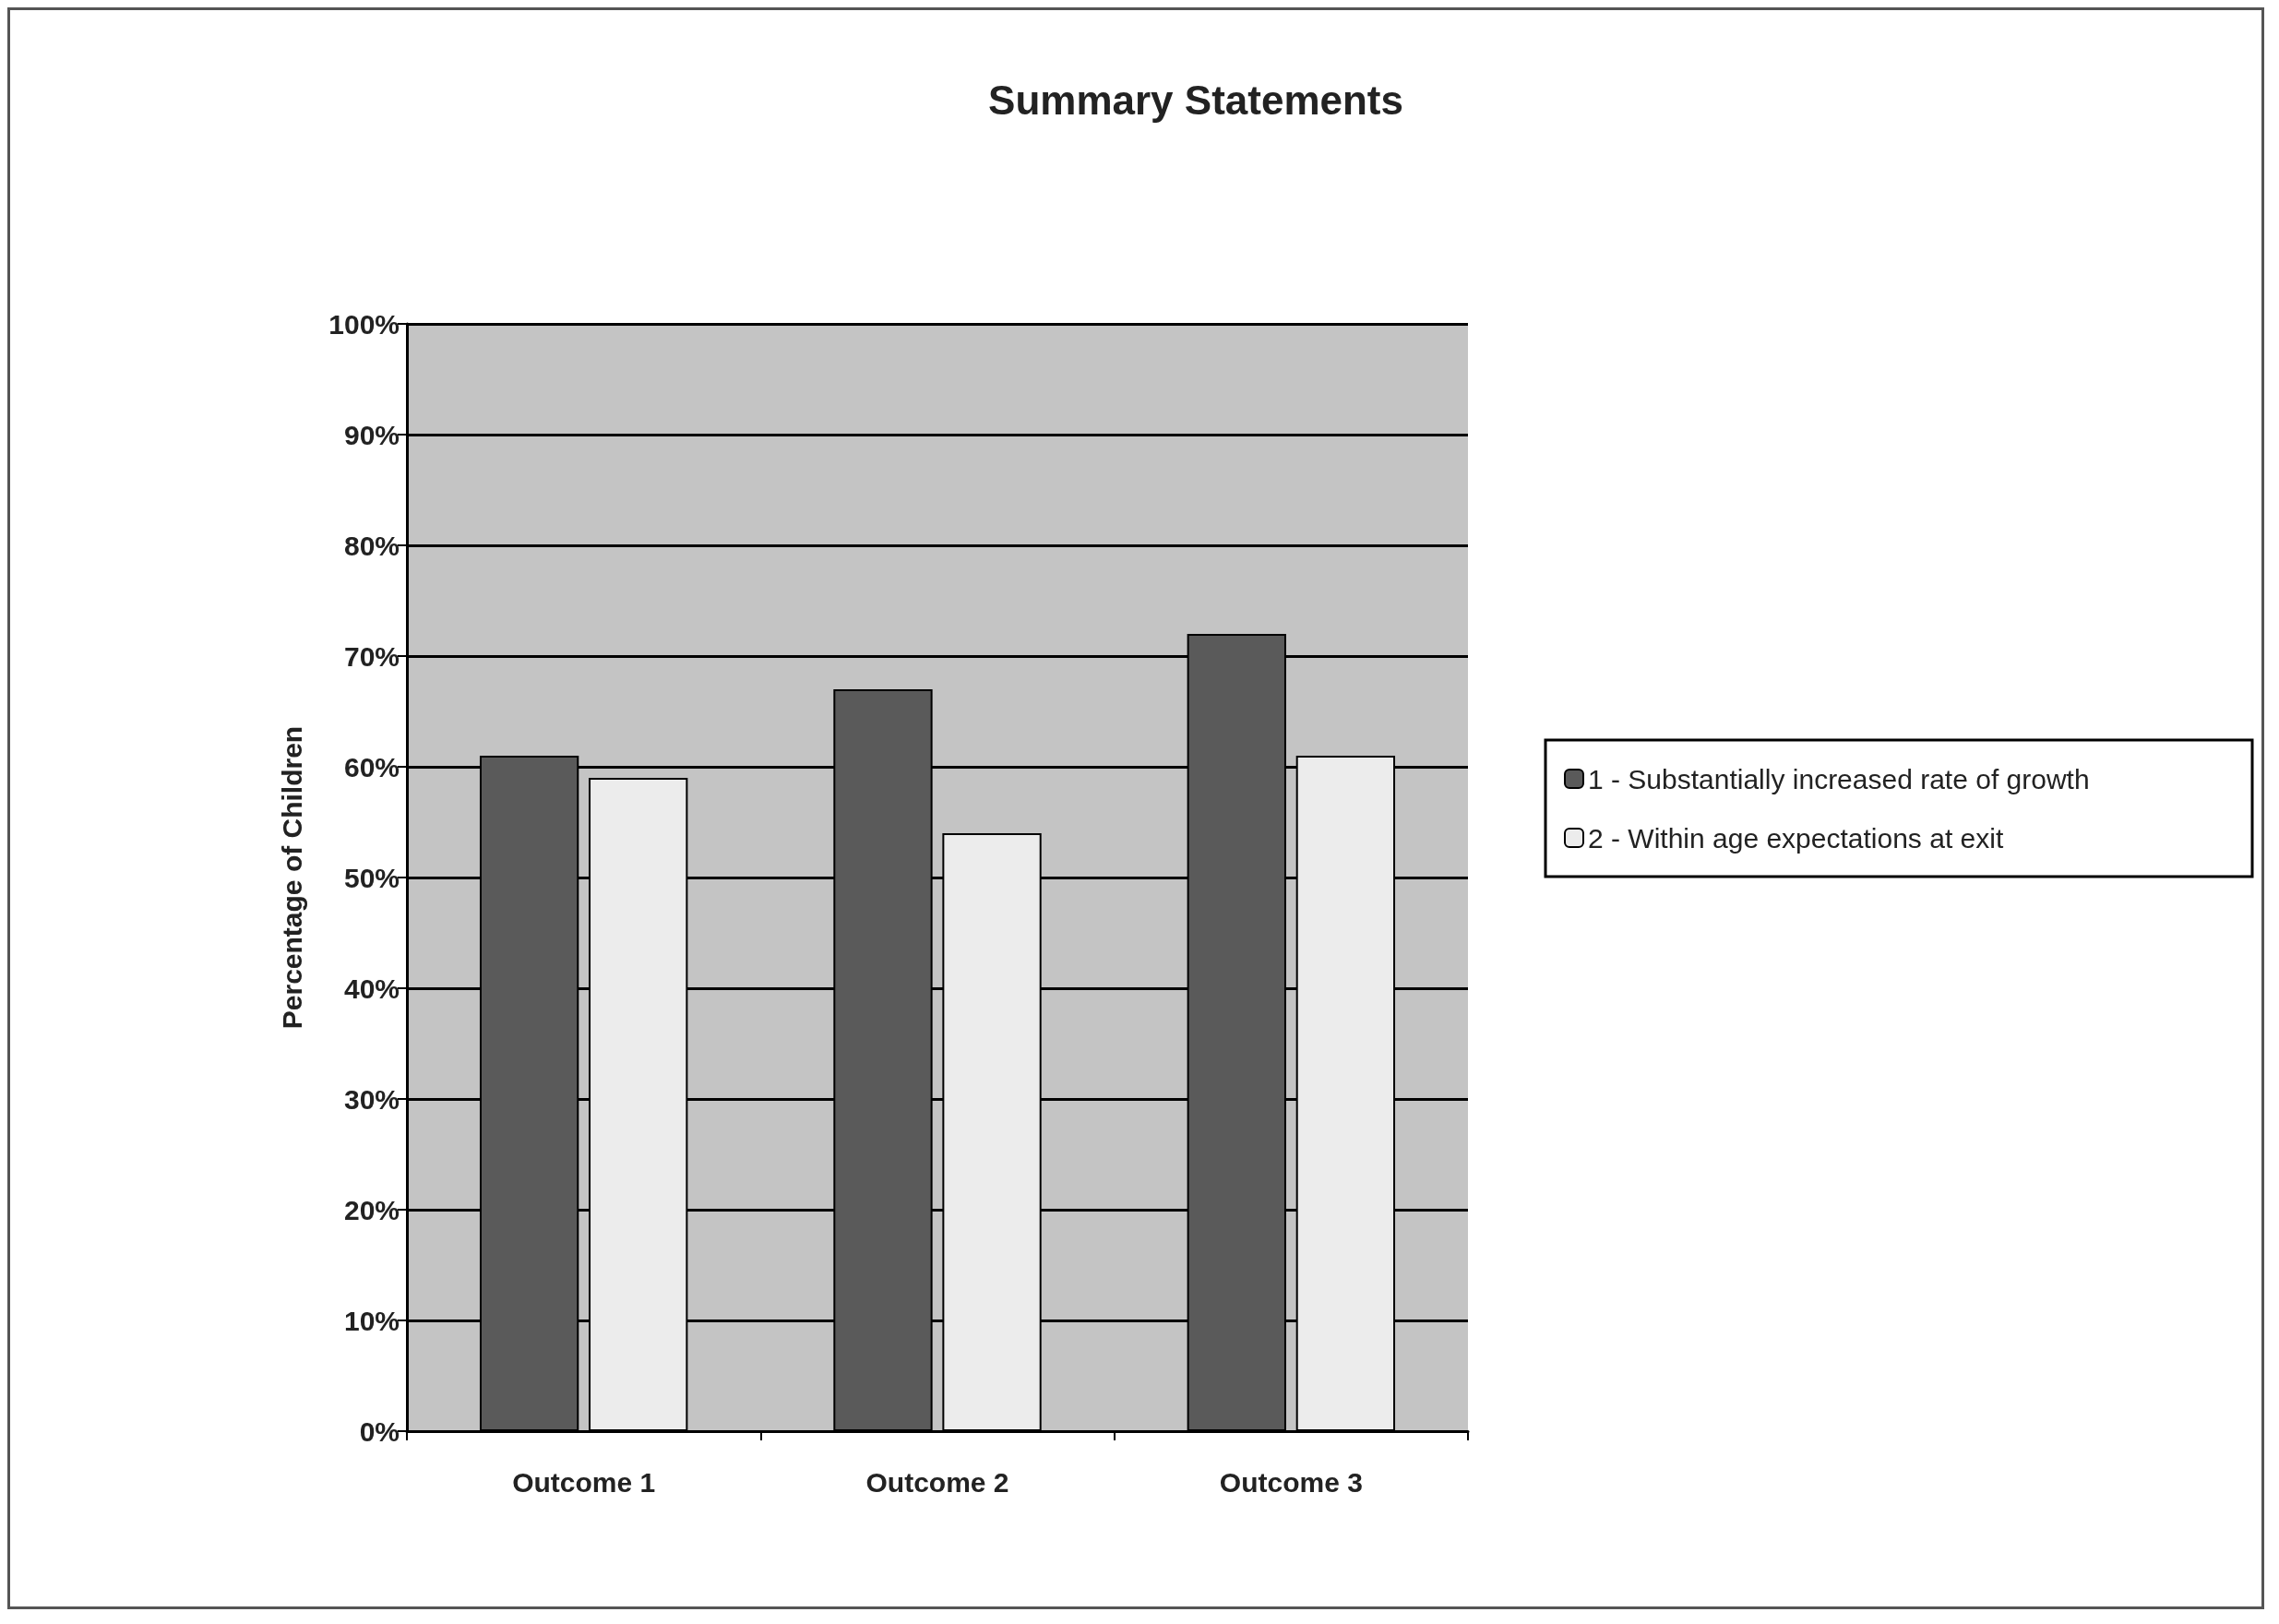  I want to click on chart-title: Summary Statements, so click(1195, 100).